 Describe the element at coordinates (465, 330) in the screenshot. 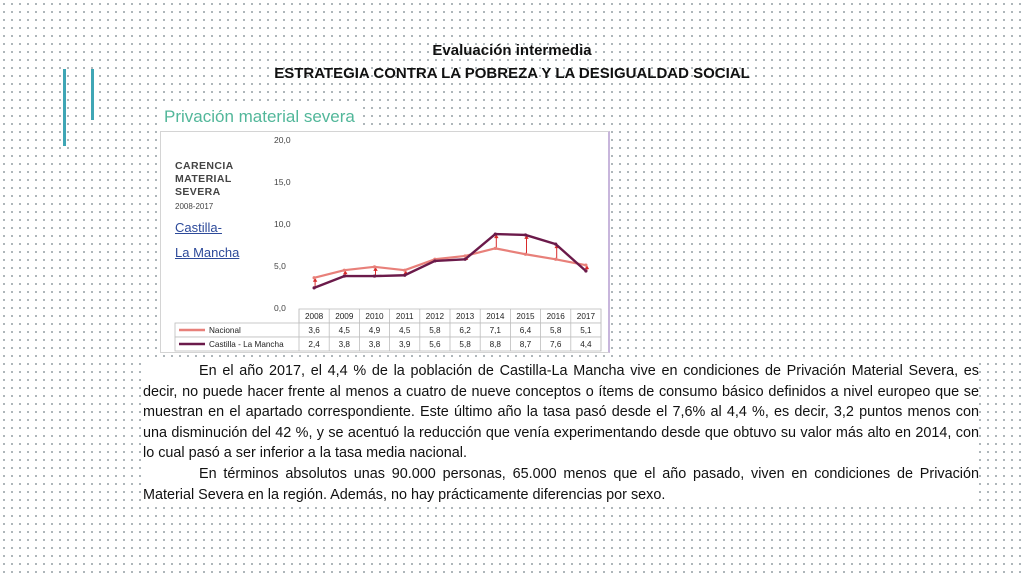

I see `table-value: 6,2` at that location.